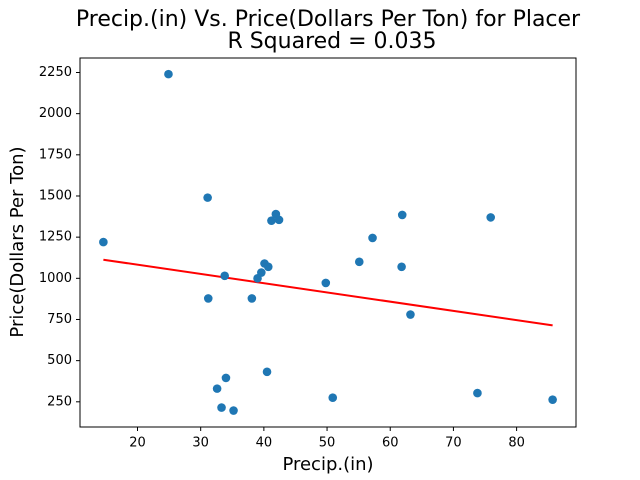  Describe the element at coordinates (327, 464) in the screenshot. I see `x-axis-label: Precip.(in)` at that location.